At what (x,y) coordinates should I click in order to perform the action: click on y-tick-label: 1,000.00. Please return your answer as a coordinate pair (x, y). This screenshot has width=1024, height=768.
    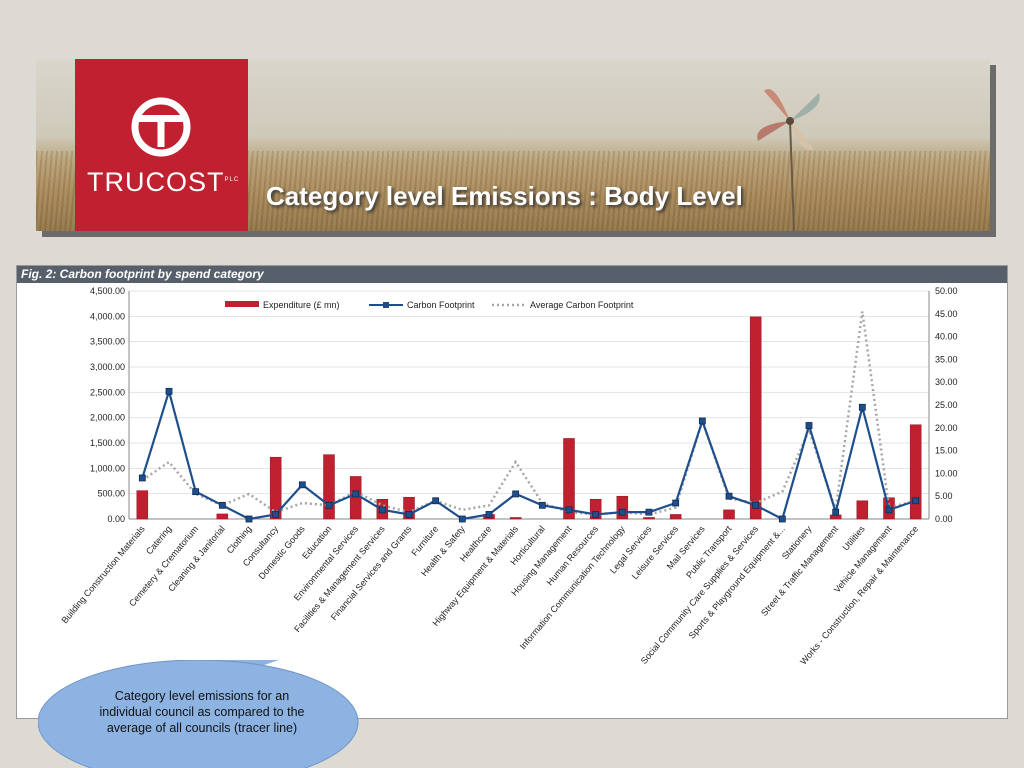
    Looking at the image, I should click on (107, 468).